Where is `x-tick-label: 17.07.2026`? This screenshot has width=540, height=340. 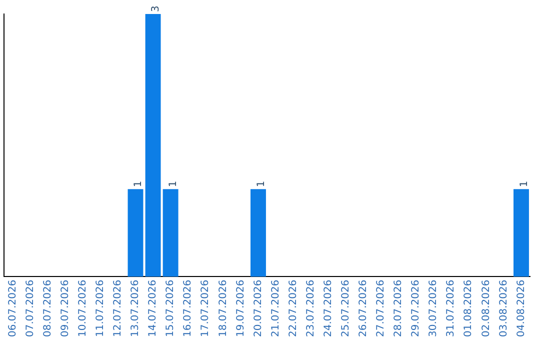 x-tick-label: 17.07.2026 is located at coordinates (206, 309).